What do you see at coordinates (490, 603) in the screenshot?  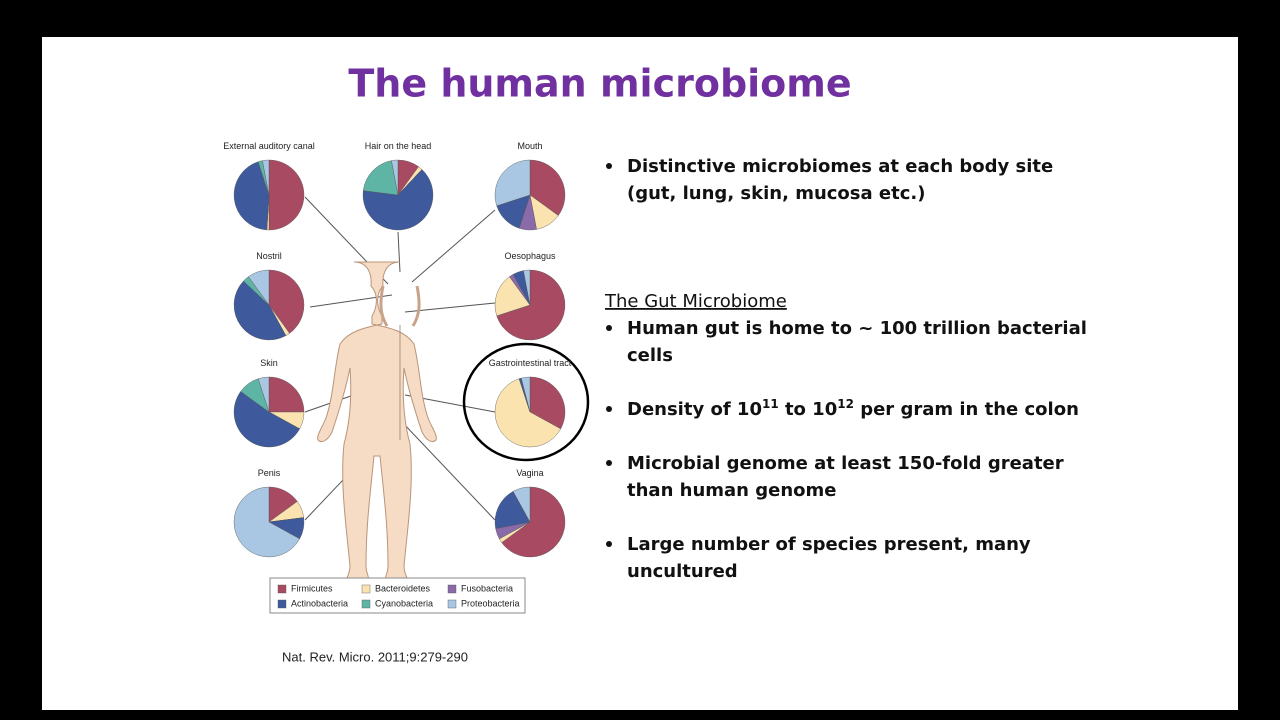 I see `legend-label: Proteobacteria` at bounding box center [490, 603].